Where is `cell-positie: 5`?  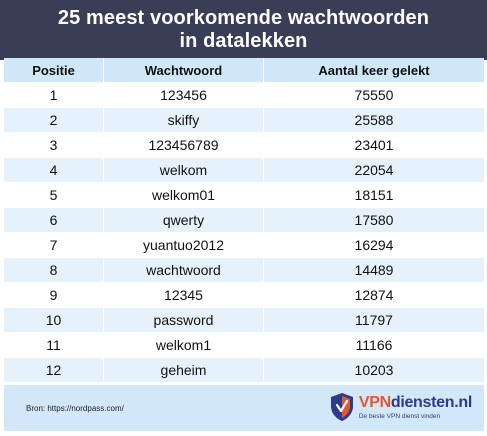 cell-positie: 5 is located at coordinates (54, 194).